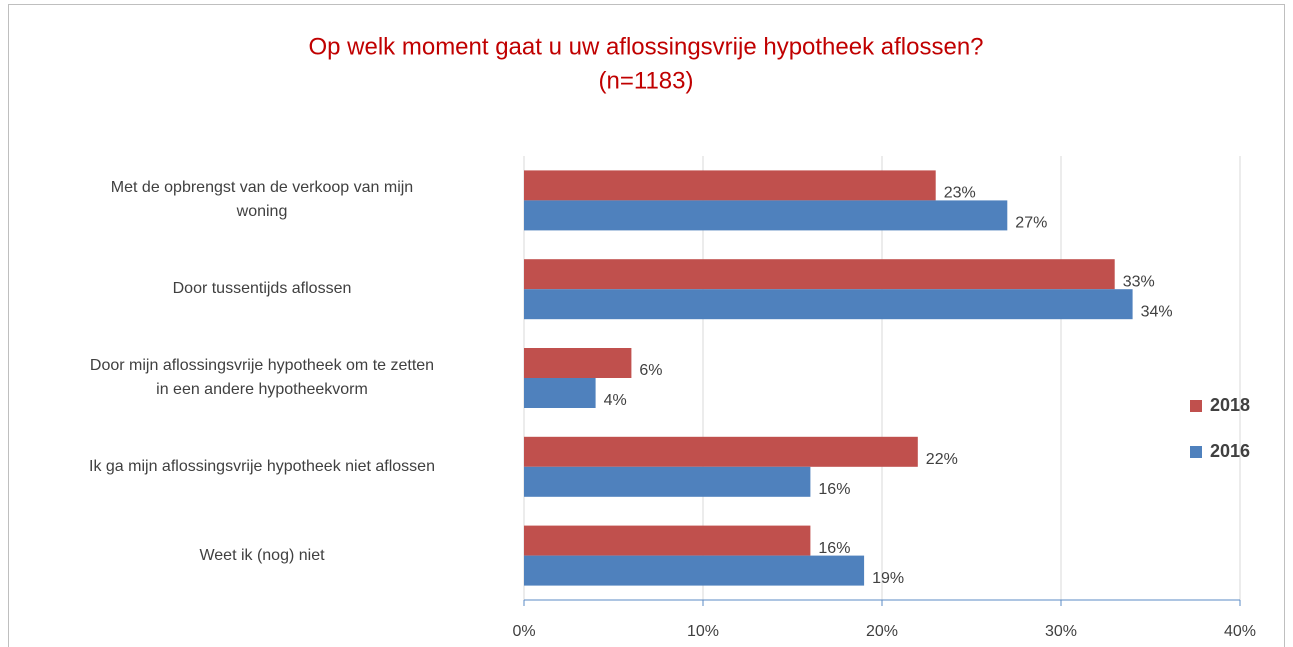  Describe the element at coordinates (646, 80) in the screenshot. I see `chart-subtitle: (n=1183)` at that location.